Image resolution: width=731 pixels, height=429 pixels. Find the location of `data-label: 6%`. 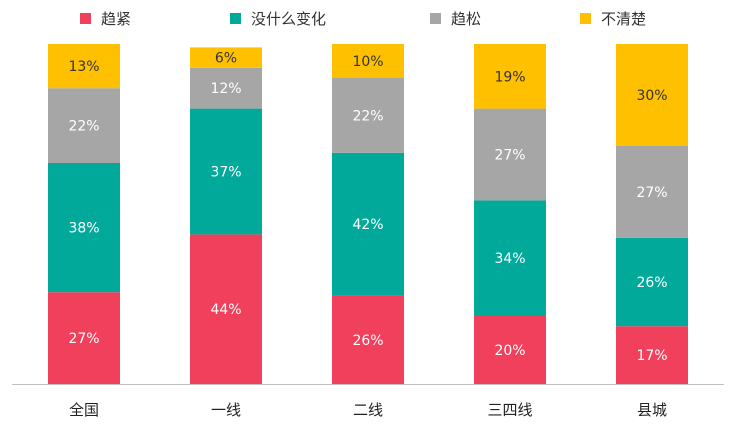

data-label: 6% is located at coordinates (226, 59).